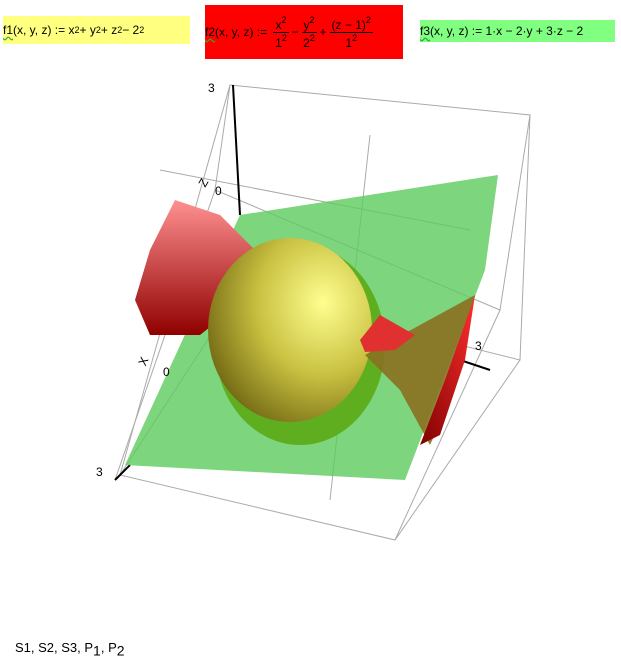  Describe the element at coordinates (109, 30) in the screenshot. I see `term: + z` at that location.